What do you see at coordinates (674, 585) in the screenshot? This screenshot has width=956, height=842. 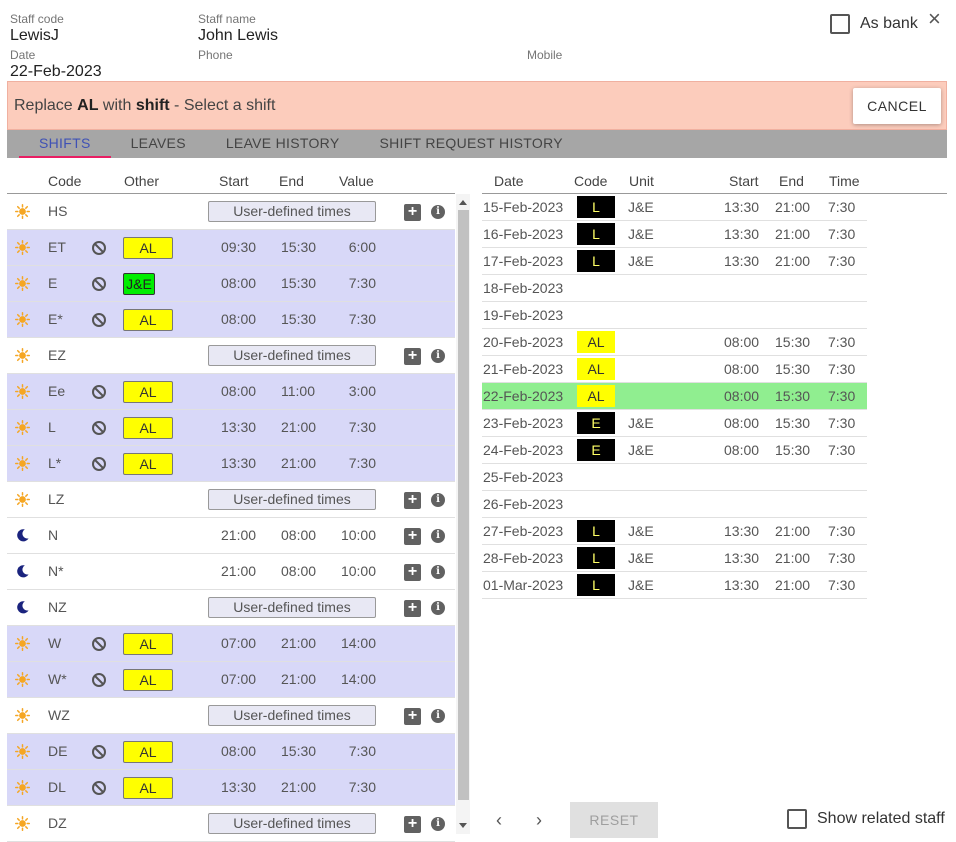 I see `schedule-row: 01-Mar-2023 L J&E 13:30 21:00 7:30` at bounding box center [674, 585].